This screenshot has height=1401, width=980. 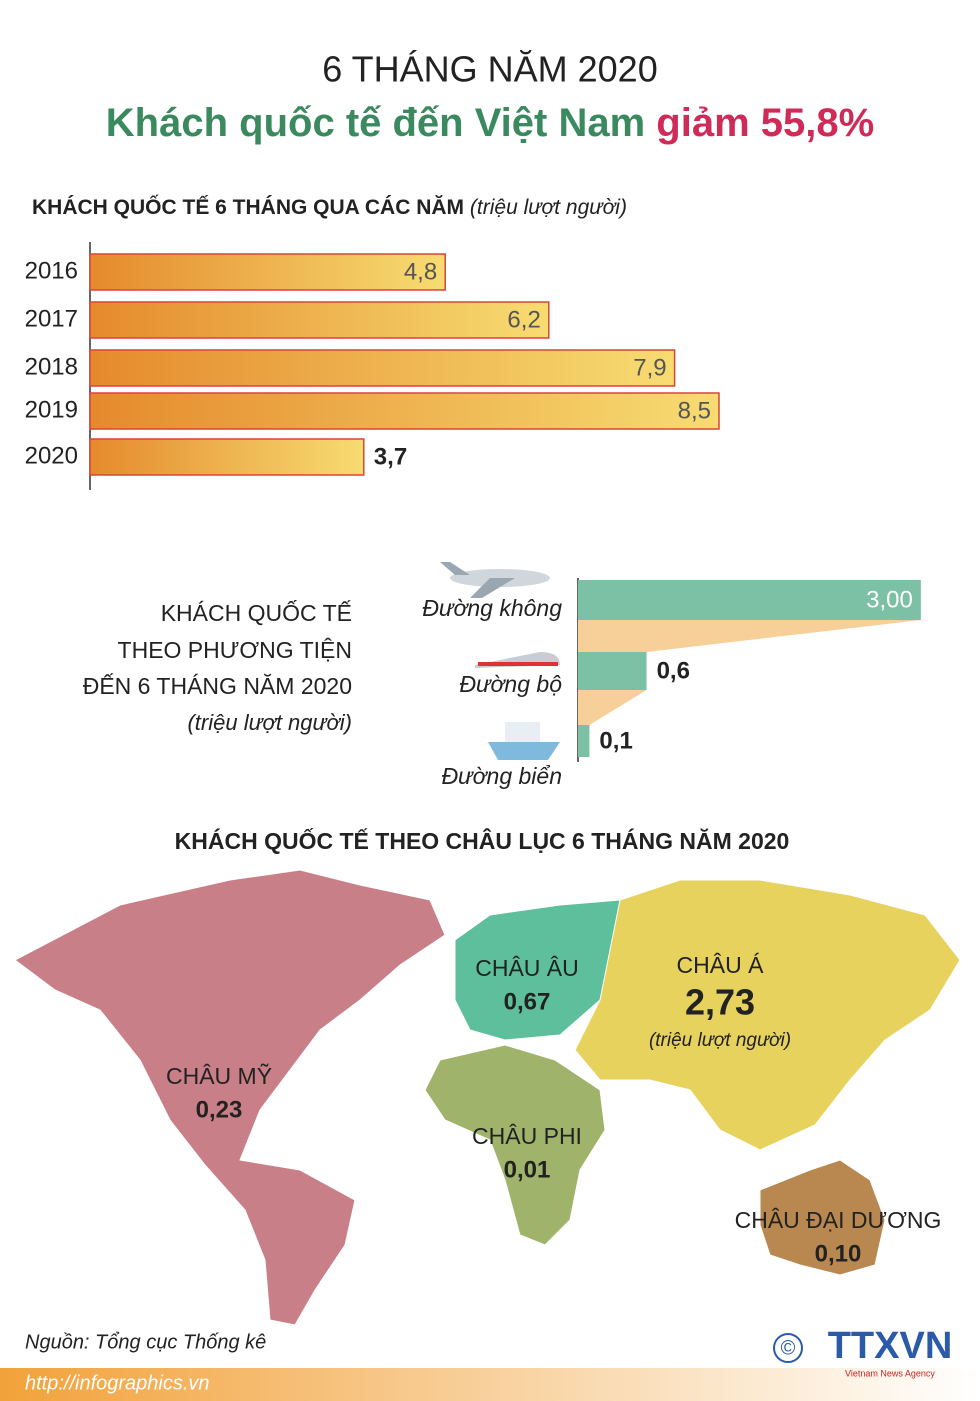 I want to click on category-label: 2020, so click(x=51, y=455).